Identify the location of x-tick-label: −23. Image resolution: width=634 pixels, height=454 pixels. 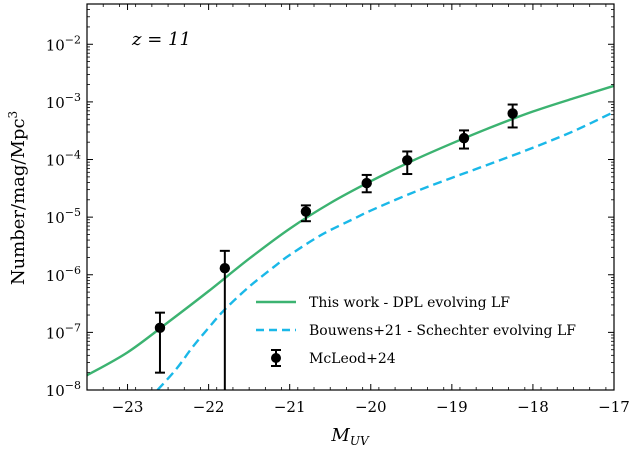
(128, 407).